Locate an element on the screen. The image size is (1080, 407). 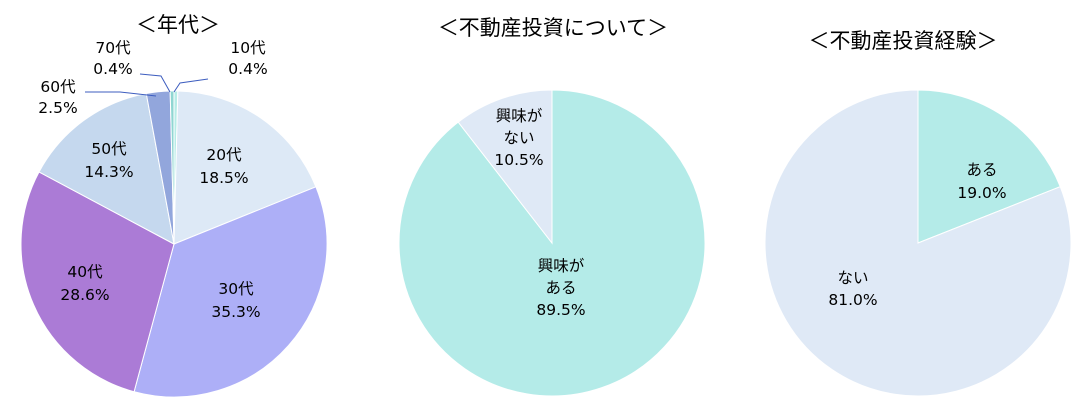
slice-label-not-interested-name: 興味が is located at coordinates (519, 116).